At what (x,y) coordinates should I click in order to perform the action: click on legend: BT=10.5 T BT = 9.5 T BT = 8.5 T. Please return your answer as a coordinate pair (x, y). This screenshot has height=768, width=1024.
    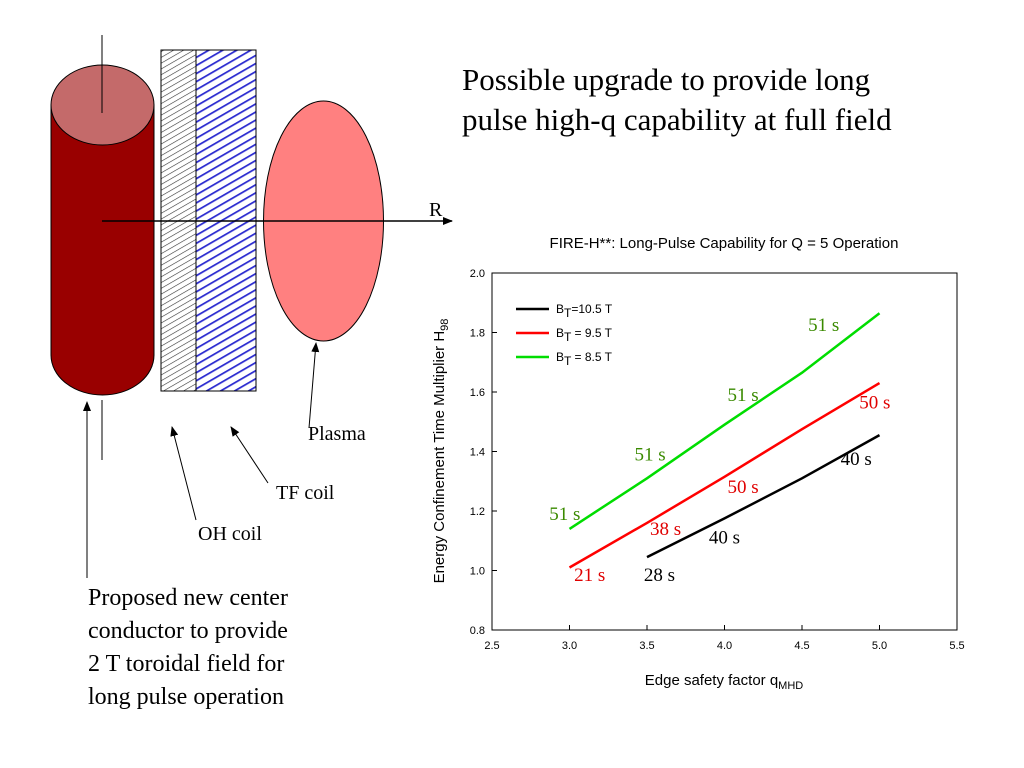
    Looking at the image, I should click on (564, 335).